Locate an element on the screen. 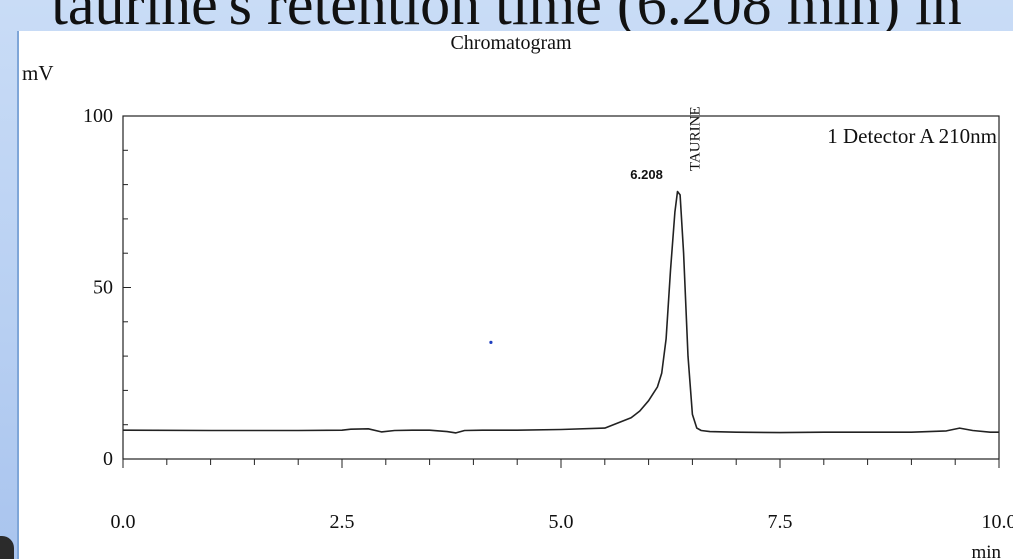  x-tick-label: 5.0 is located at coordinates (561, 522).